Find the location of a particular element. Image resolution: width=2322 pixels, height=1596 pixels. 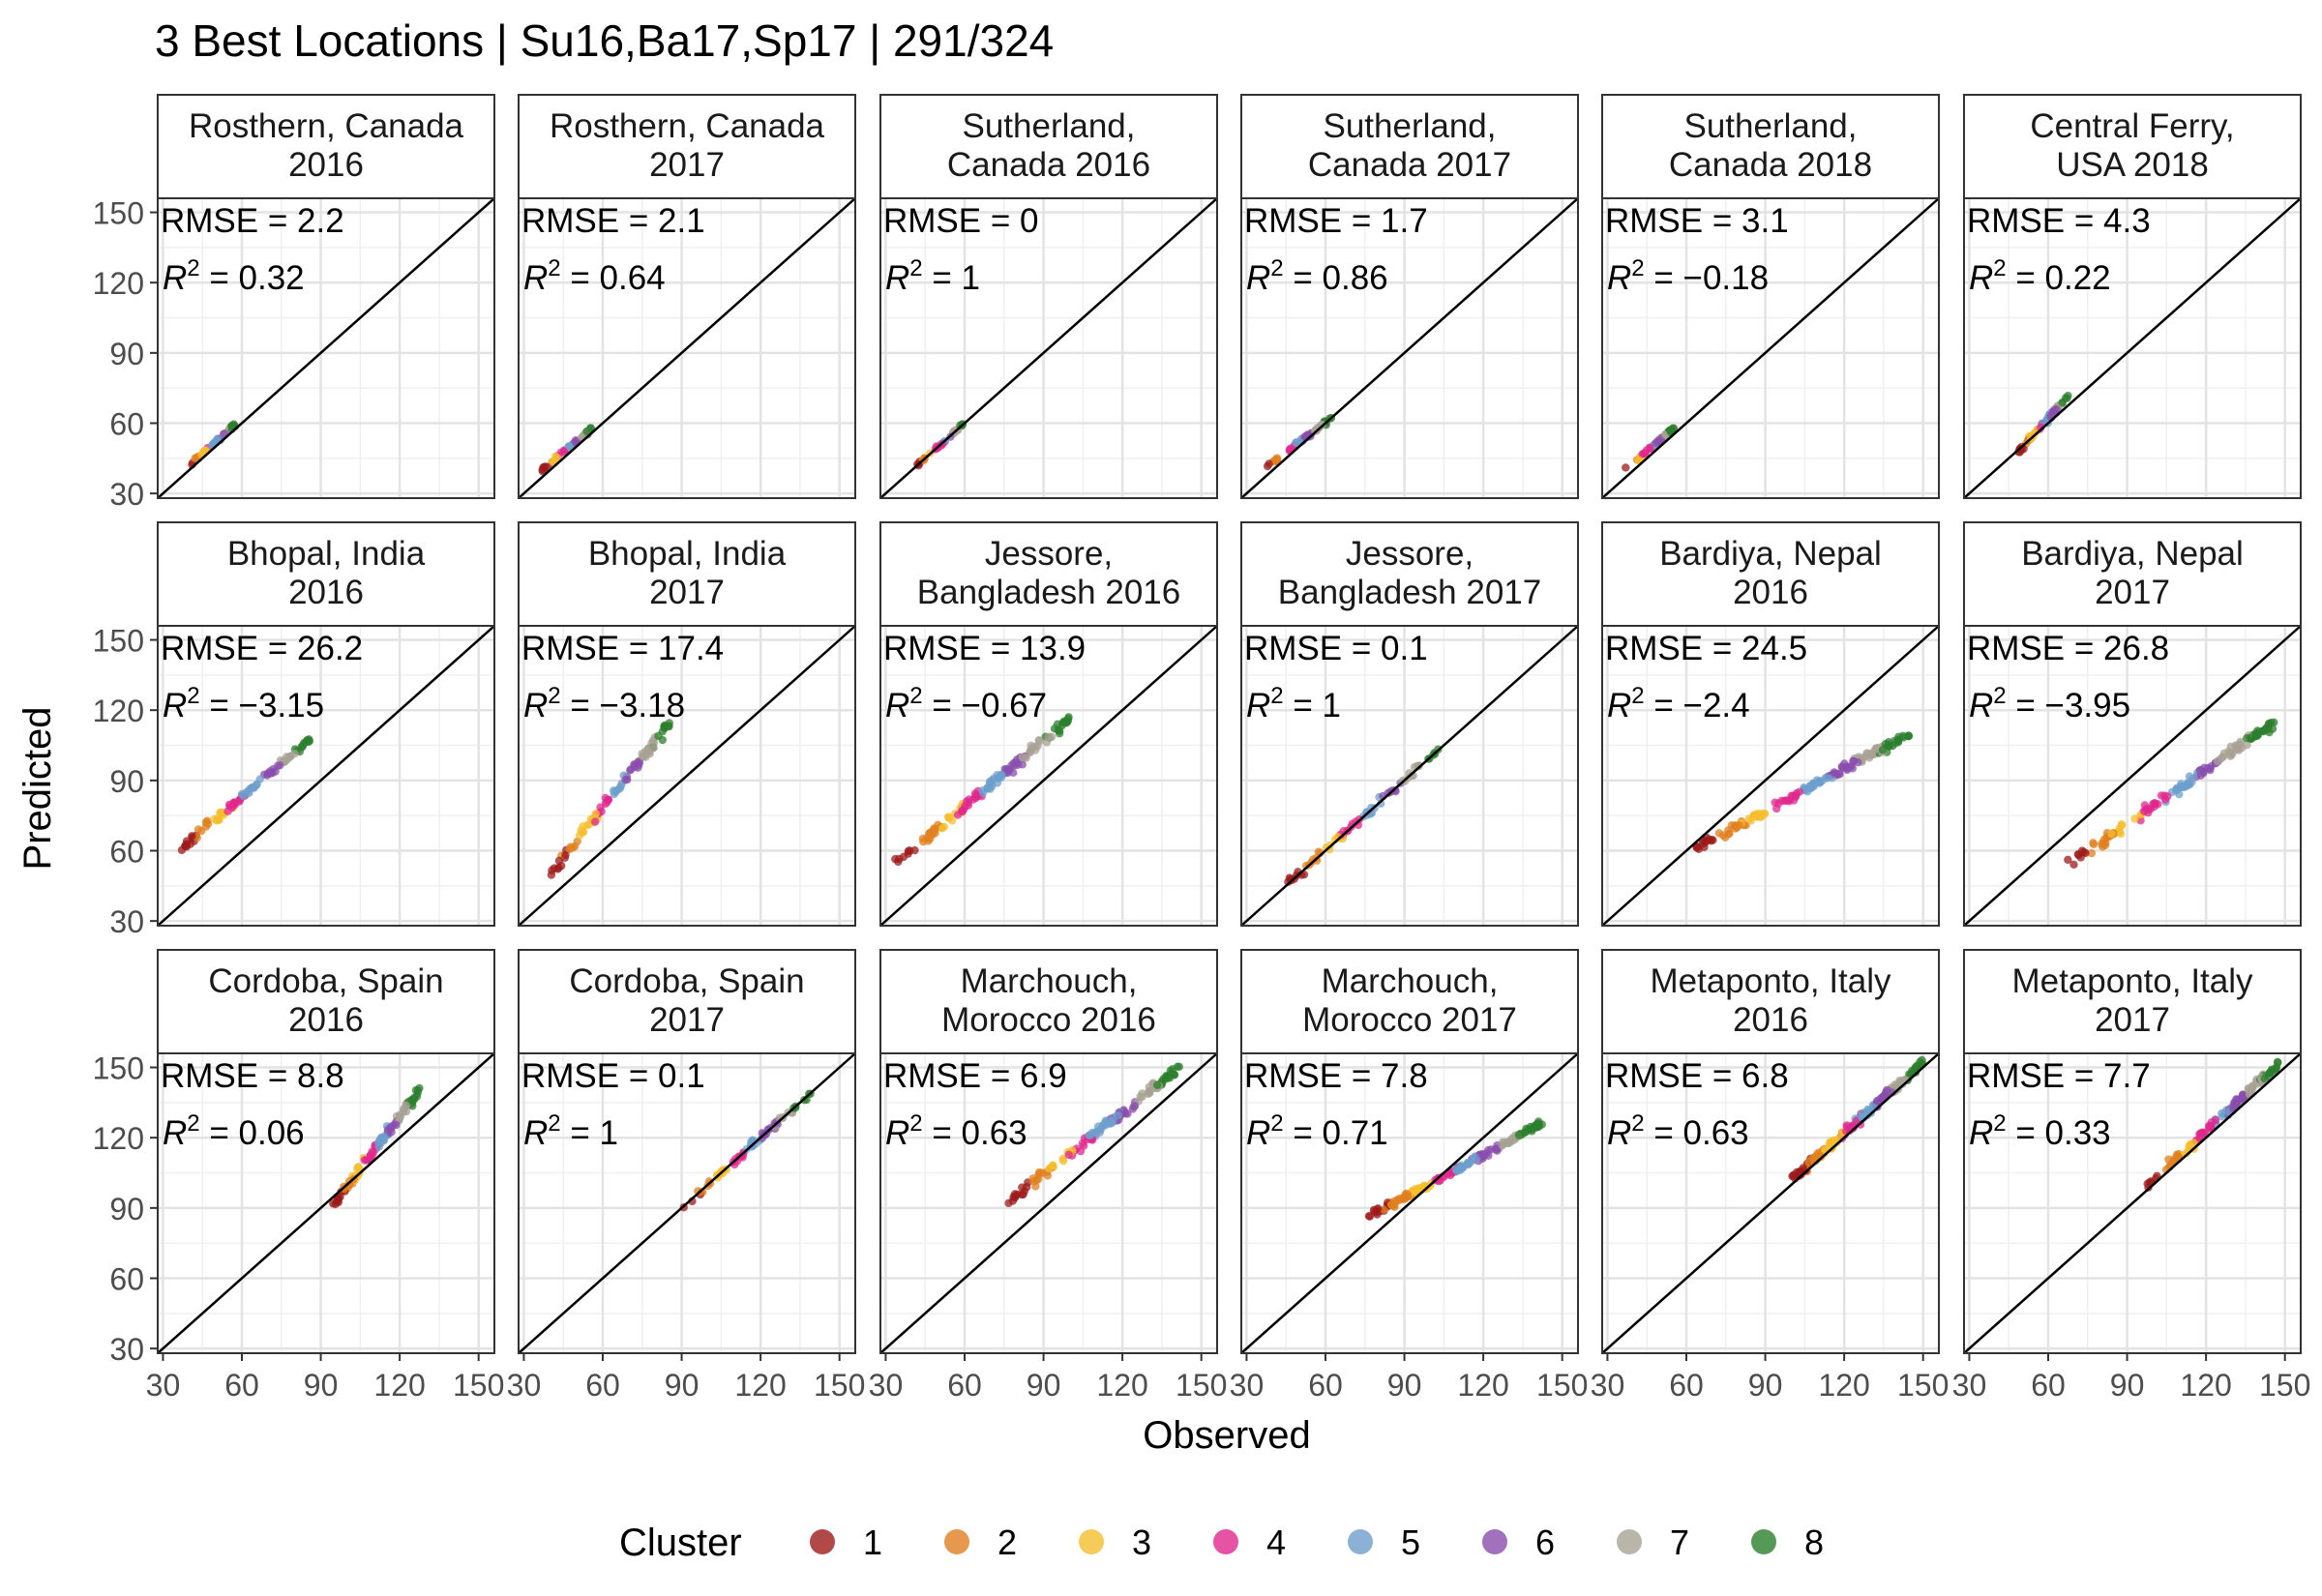

rmse-annotation: RMSE = 13.9 is located at coordinates (984, 648).